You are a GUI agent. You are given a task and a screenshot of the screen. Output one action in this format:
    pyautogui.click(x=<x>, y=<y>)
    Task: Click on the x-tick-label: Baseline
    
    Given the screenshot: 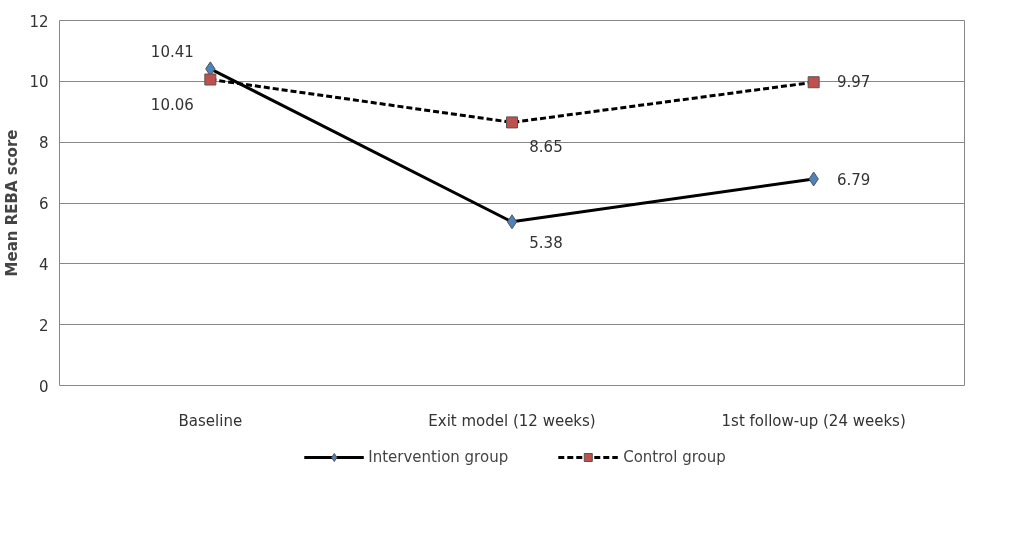 What is the action you would take?
    pyautogui.click(x=210, y=420)
    